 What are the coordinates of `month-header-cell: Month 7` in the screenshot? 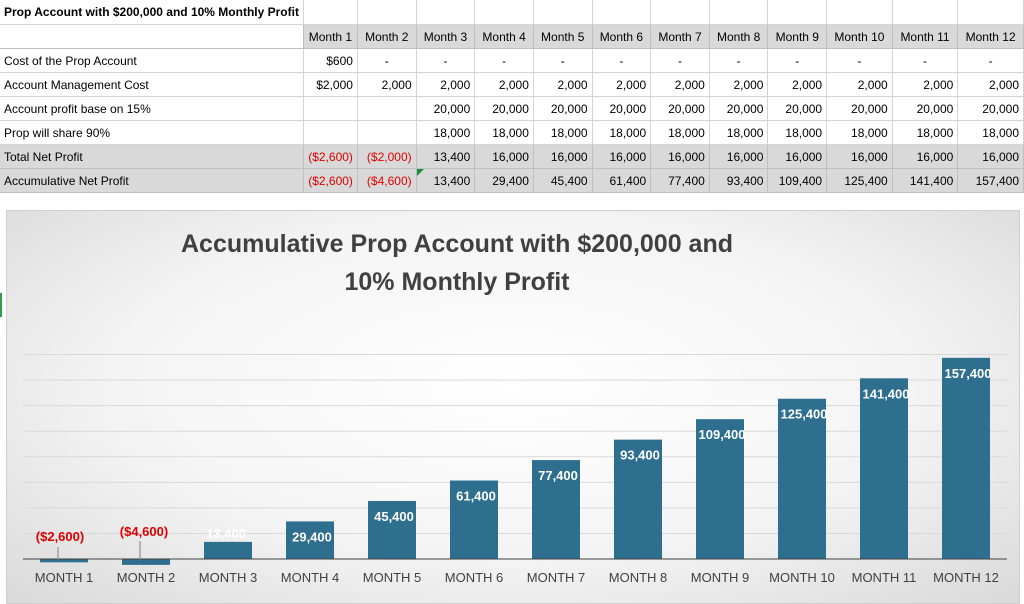 It's located at (680, 36).